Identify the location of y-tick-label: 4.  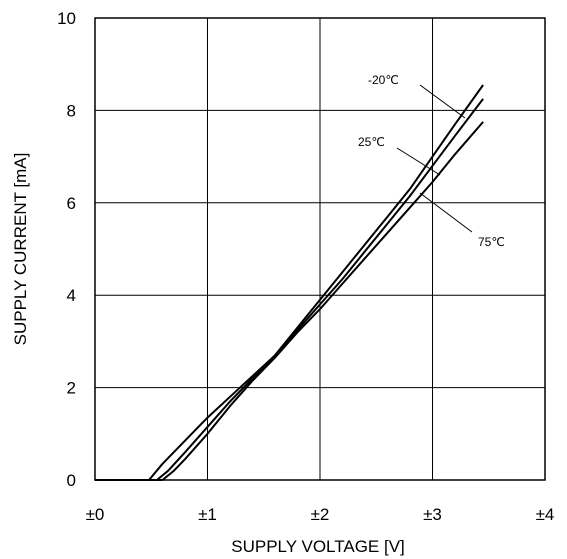
(71, 295).